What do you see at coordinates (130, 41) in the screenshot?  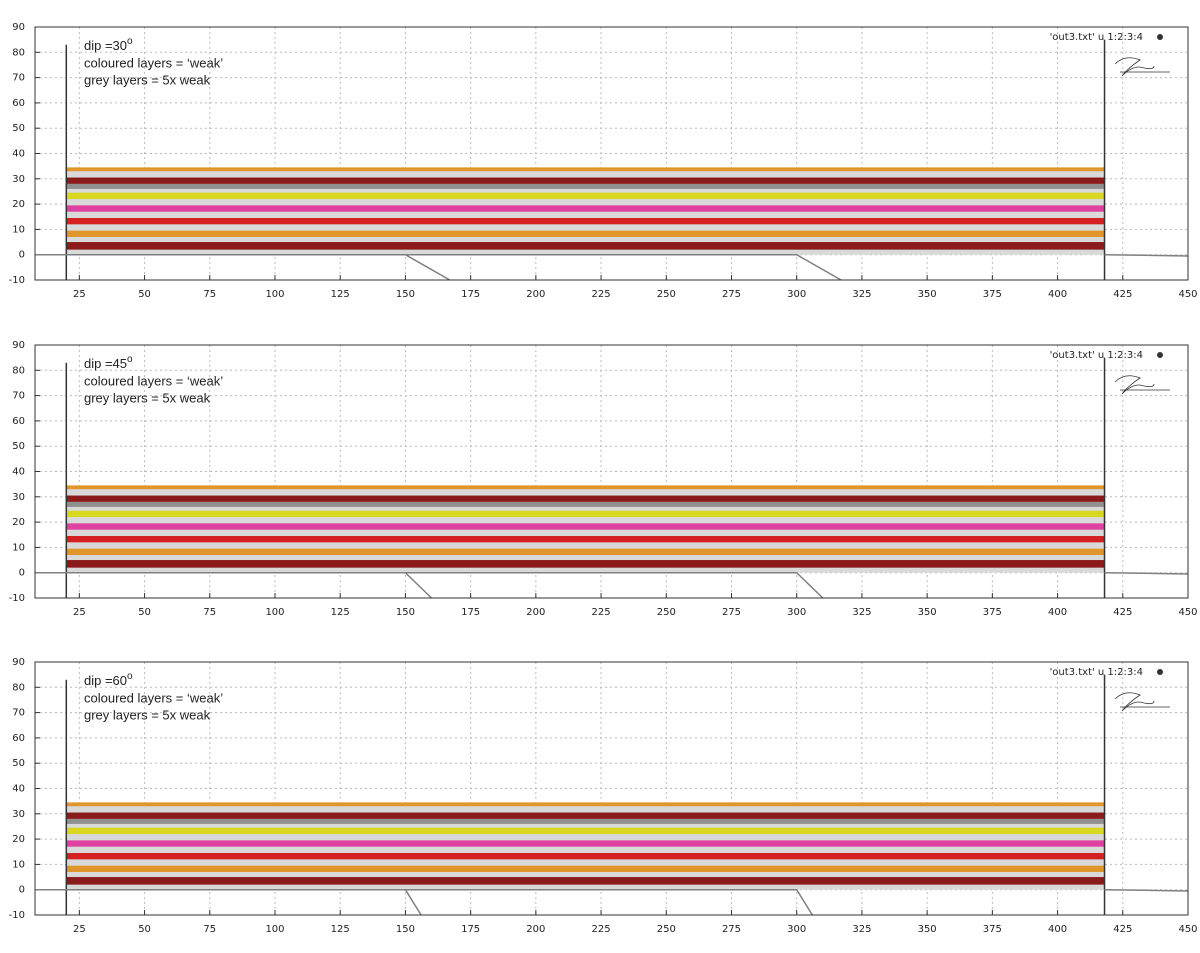 I see `annotation-superscript: o` at bounding box center [130, 41].